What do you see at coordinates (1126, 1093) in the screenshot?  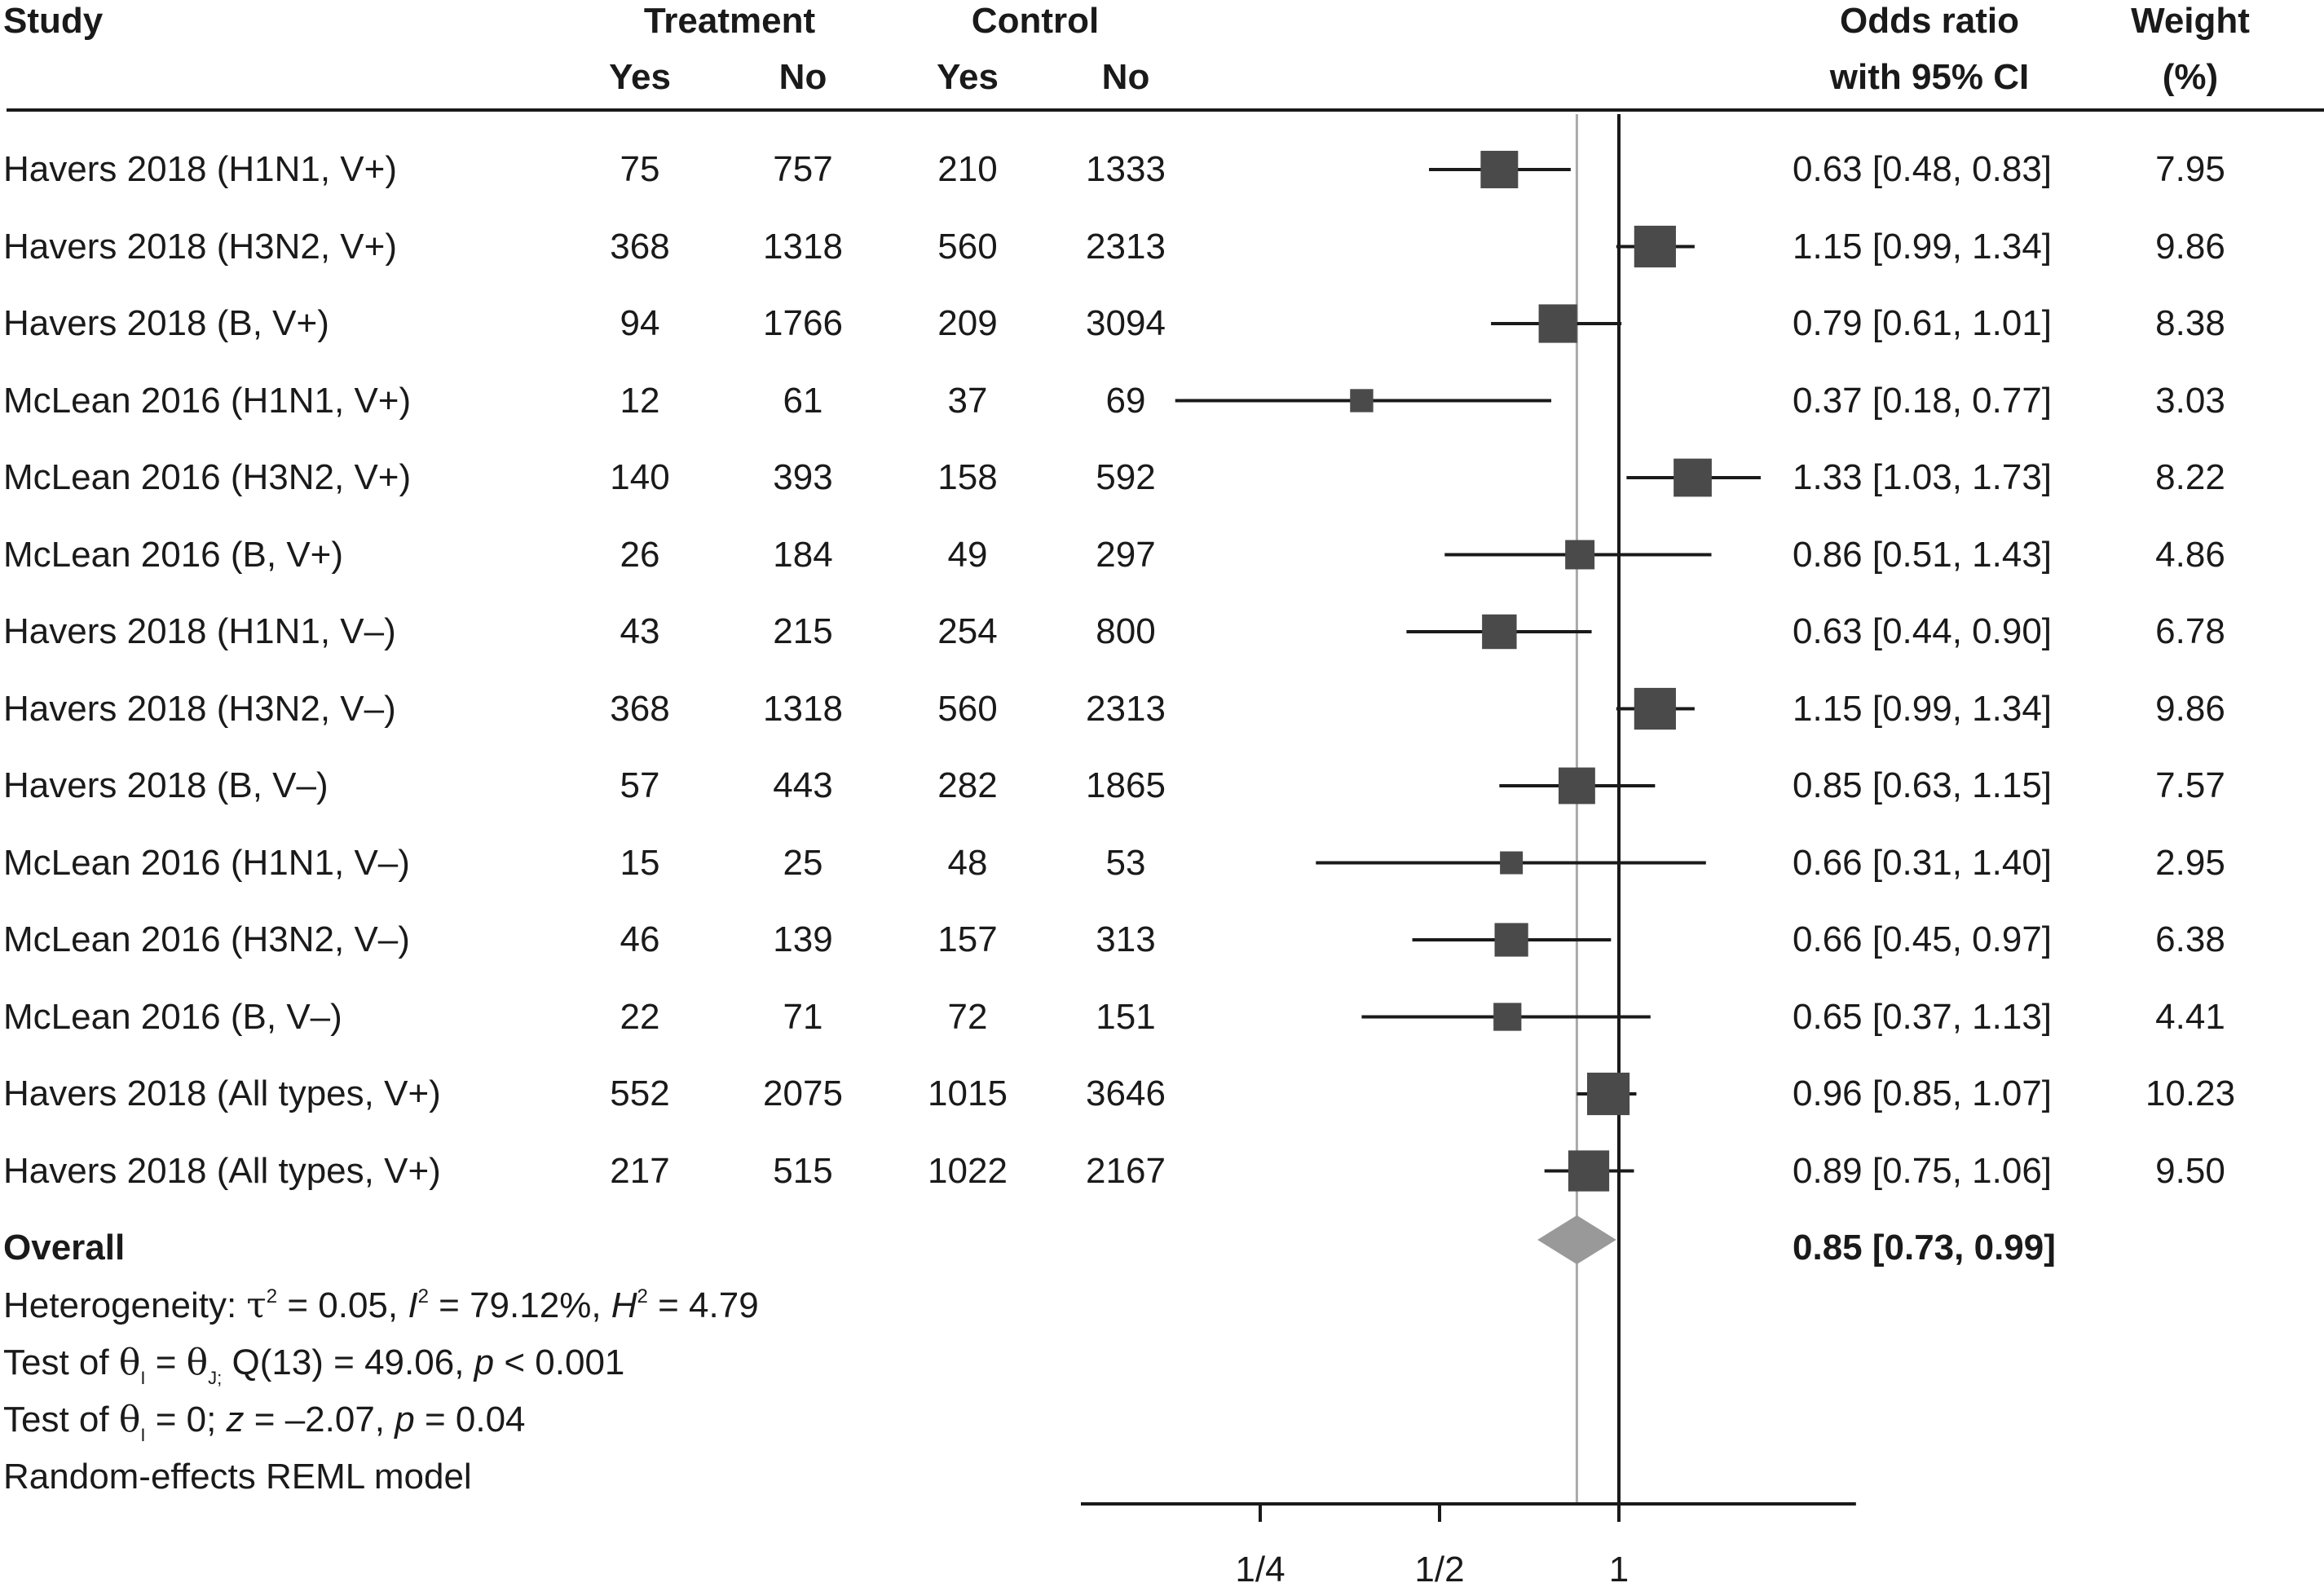 I see `cell-c-no: 3646` at bounding box center [1126, 1093].